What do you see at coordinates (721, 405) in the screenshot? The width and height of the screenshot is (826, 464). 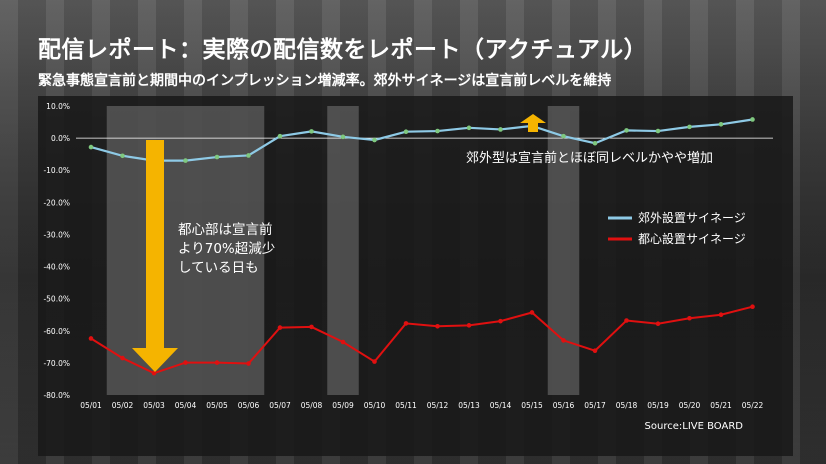 I see `x-tick-label: 05/21` at bounding box center [721, 405].